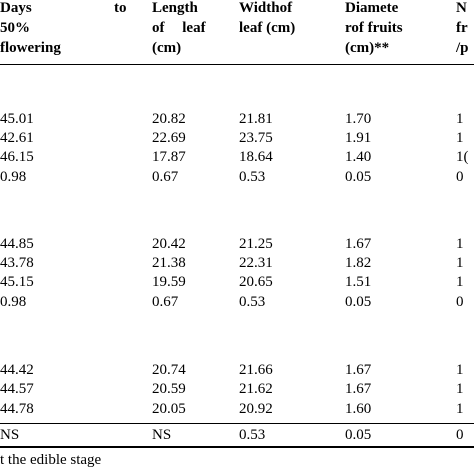  I want to click on header-width-line1: Widthof, so click(266, 8).